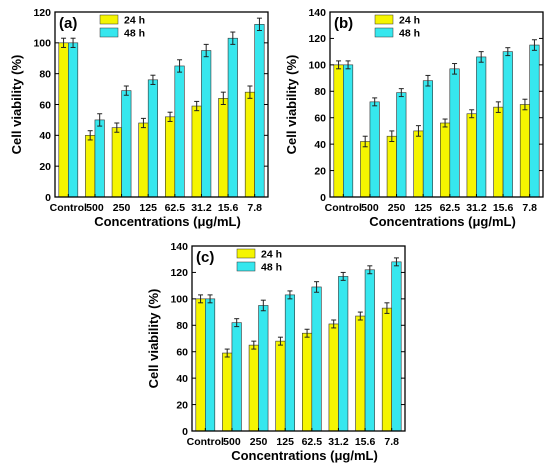 The width and height of the screenshot is (550, 473). What do you see at coordinates (68, 23) in the screenshot?
I see `panel-label: (a)` at bounding box center [68, 23].